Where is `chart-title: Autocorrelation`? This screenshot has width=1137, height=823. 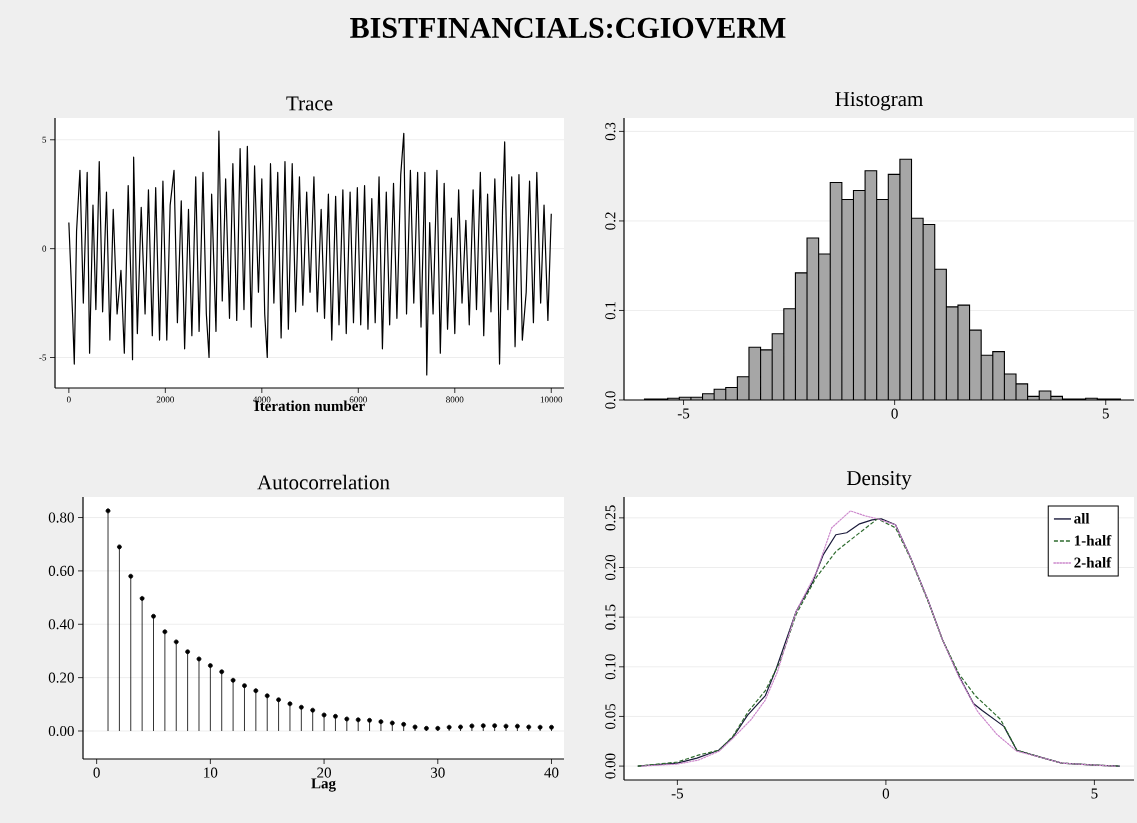 chart-title: Autocorrelation is located at coordinates (323, 482).